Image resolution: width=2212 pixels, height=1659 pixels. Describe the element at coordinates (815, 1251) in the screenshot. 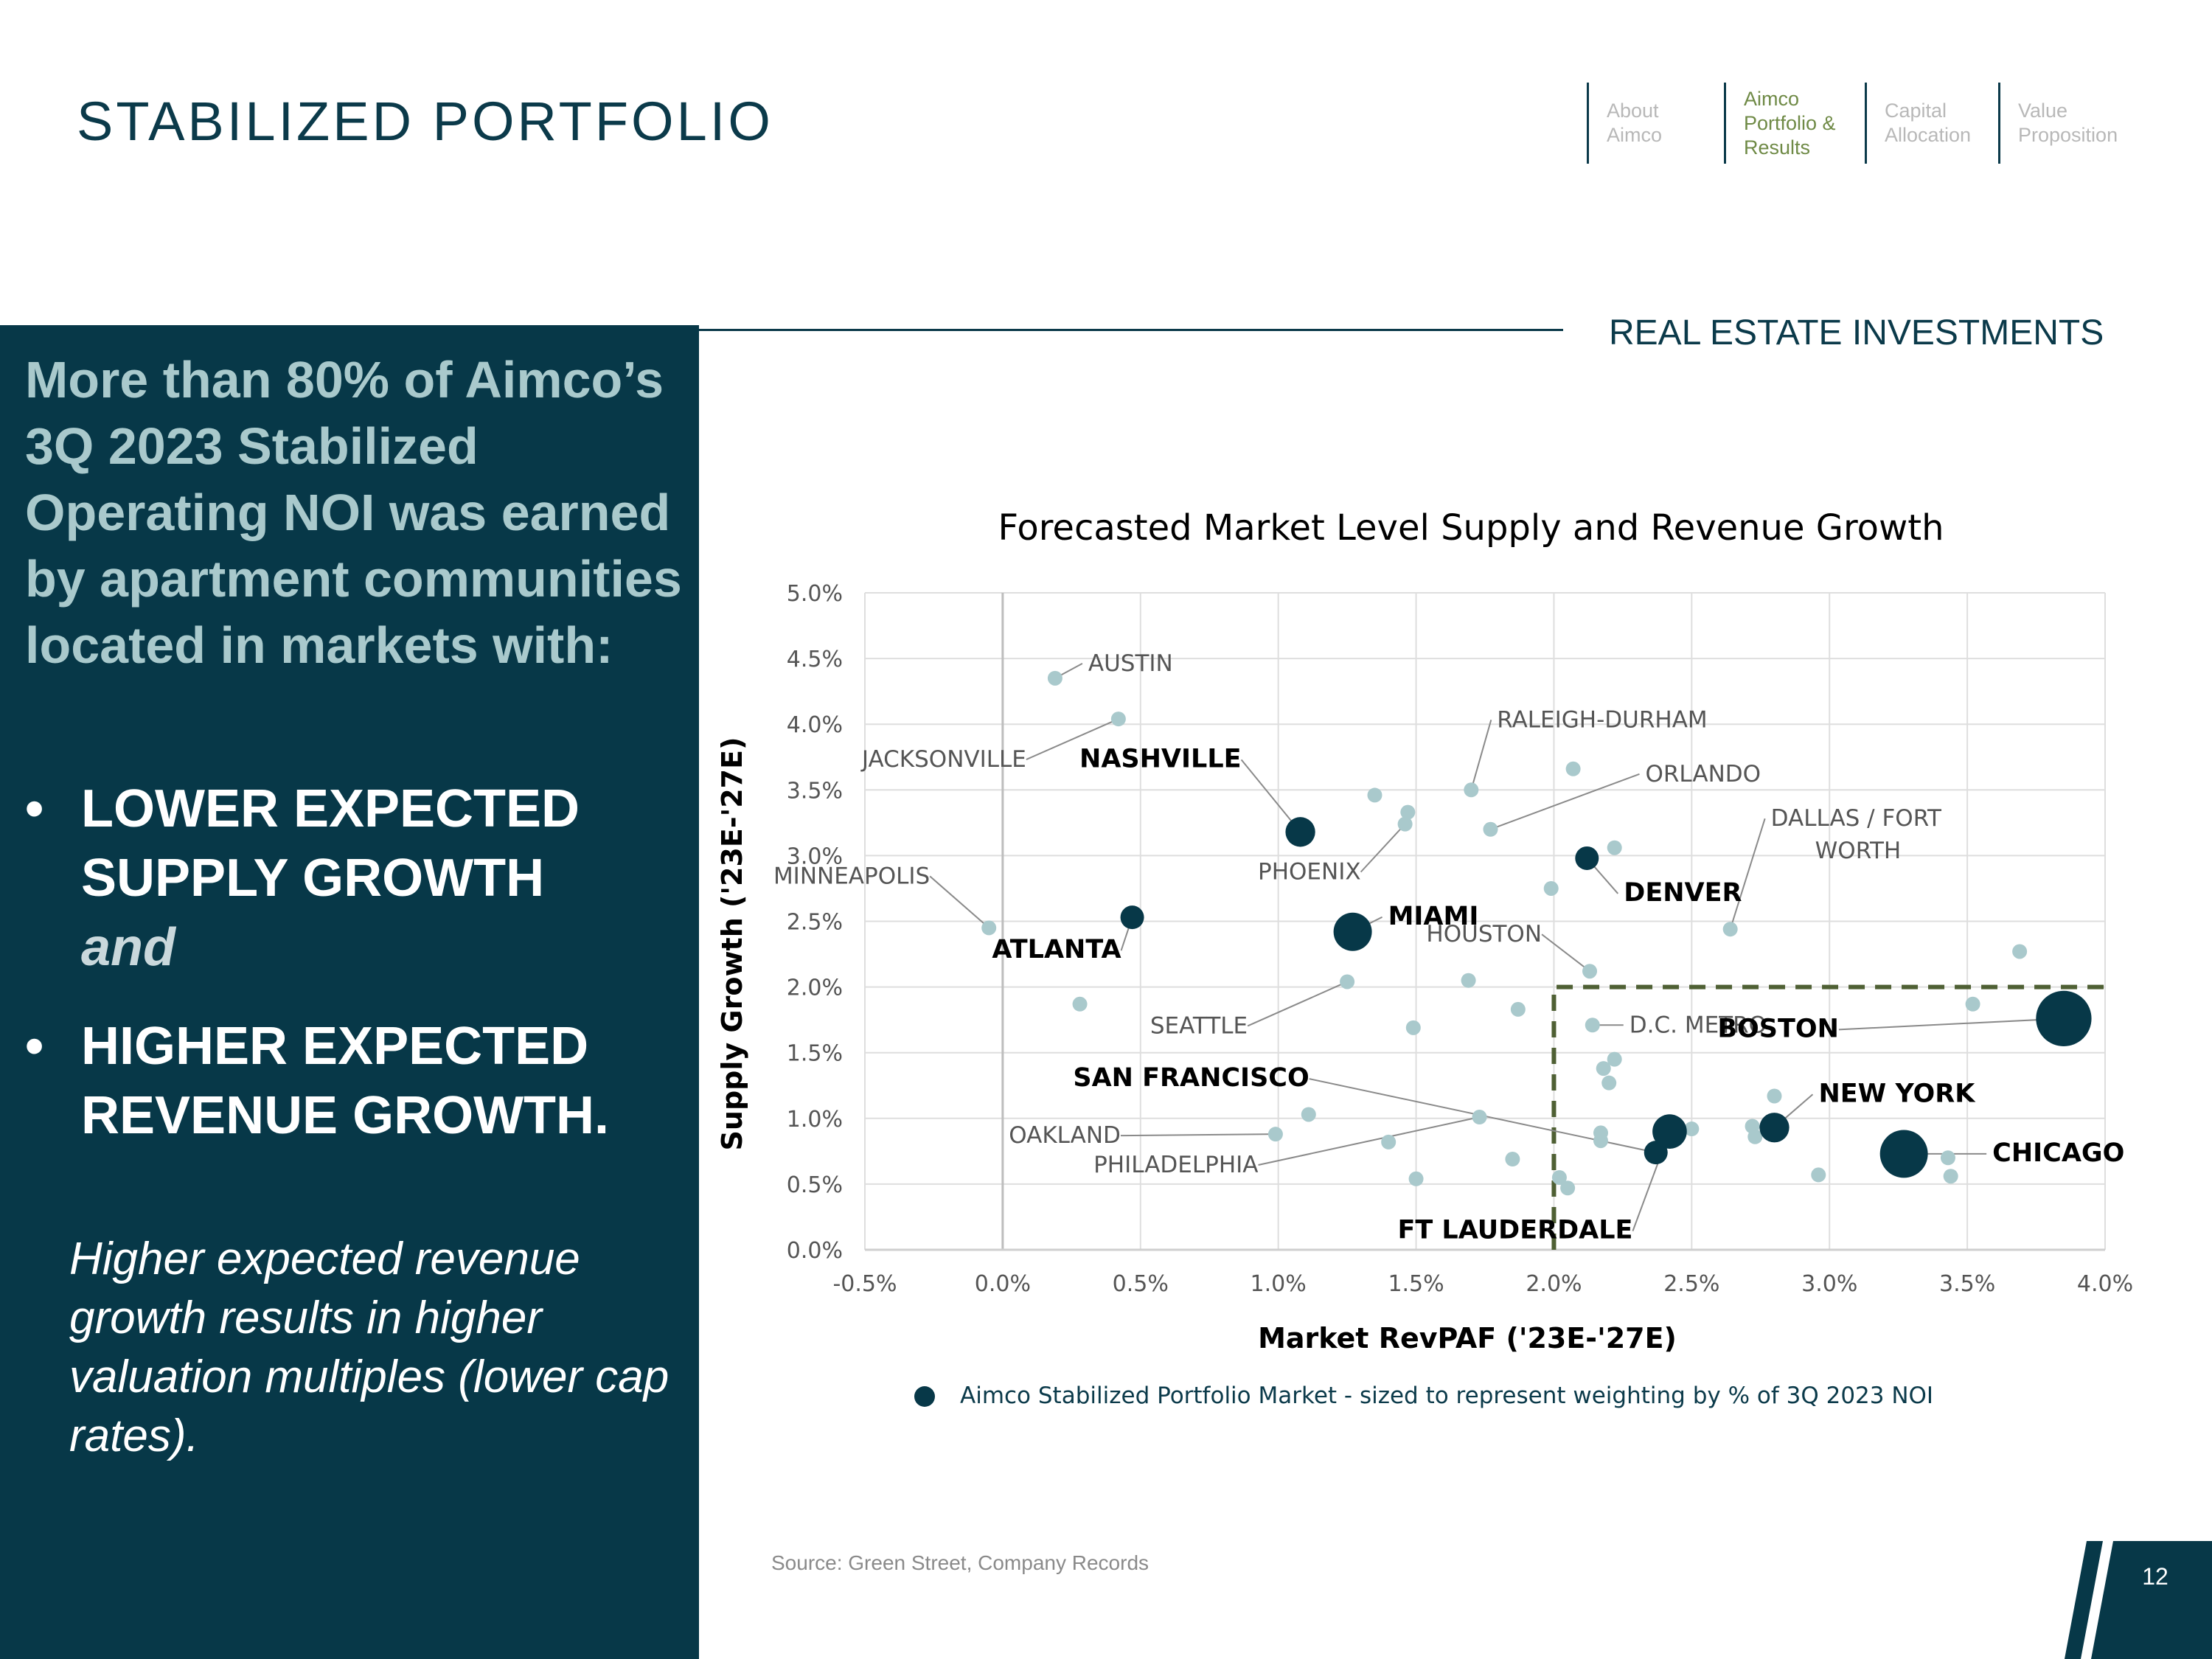

I see `y-tick-label: 0.0%` at that location.